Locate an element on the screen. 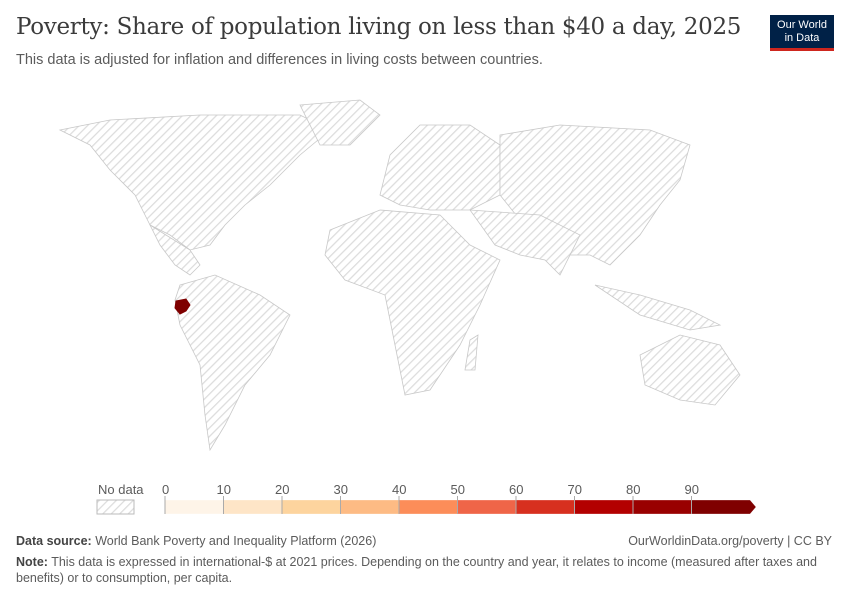 This screenshot has height=600, width=850. europe is located at coordinates (440, 167).